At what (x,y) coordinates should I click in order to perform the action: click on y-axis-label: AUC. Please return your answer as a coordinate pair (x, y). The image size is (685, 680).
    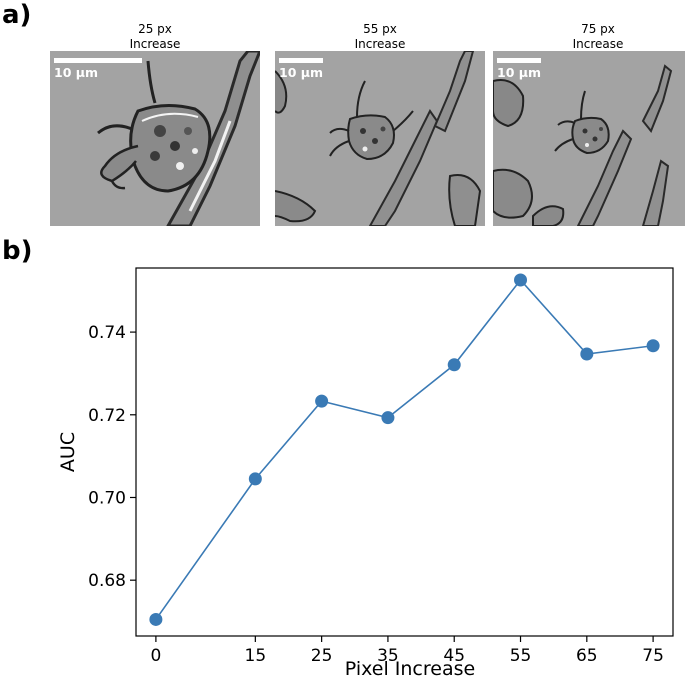
    Looking at the image, I should click on (68, 452).